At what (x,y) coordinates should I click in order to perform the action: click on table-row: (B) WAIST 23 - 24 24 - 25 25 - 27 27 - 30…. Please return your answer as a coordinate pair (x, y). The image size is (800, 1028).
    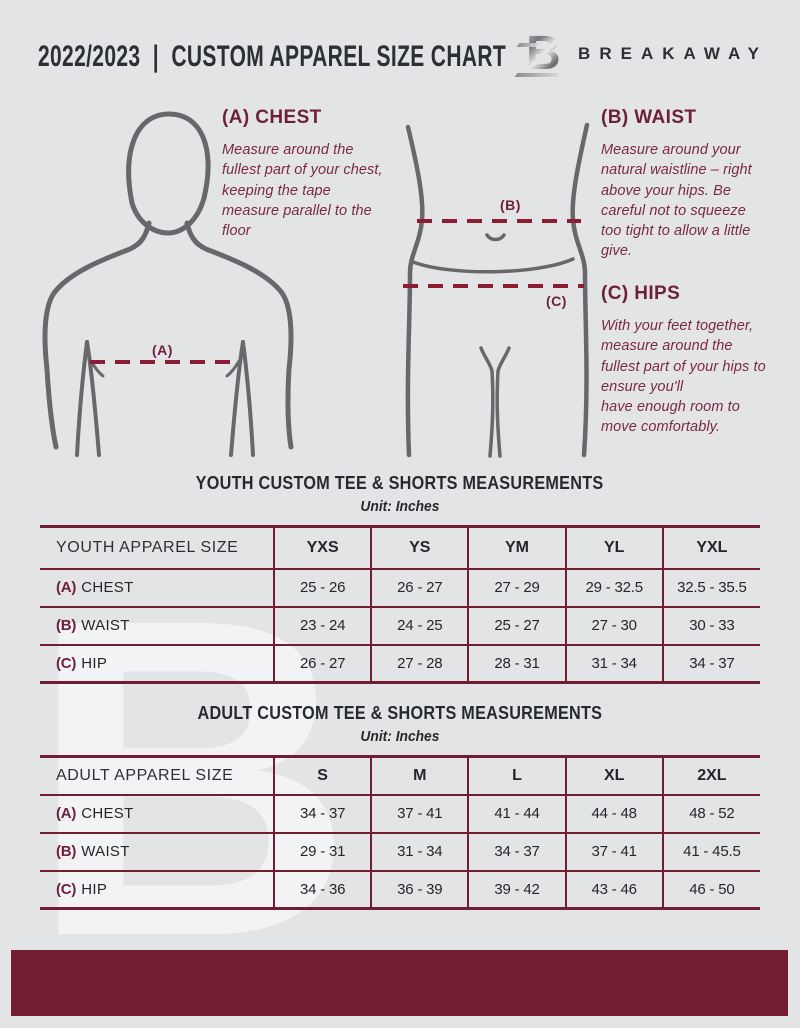
    Looking at the image, I should click on (400, 625).